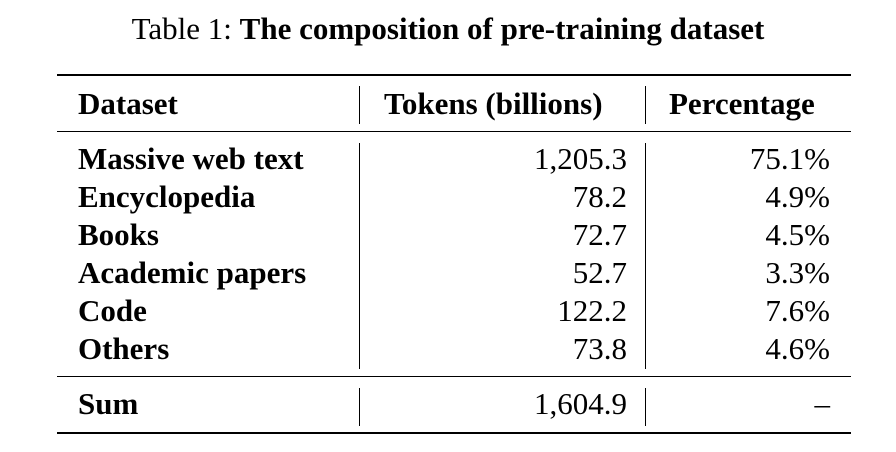 This screenshot has height=452, width=896. What do you see at coordinates (797, 234) in the screenshot?
I see `row-percentage: 4.5%` at bounding box center [797, 234].